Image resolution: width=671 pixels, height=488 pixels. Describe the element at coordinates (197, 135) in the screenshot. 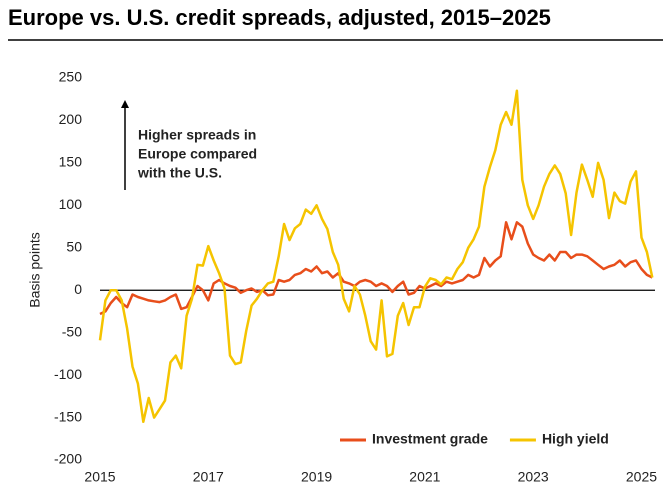

I see `annotation-line: Higher spreads in` at that location.